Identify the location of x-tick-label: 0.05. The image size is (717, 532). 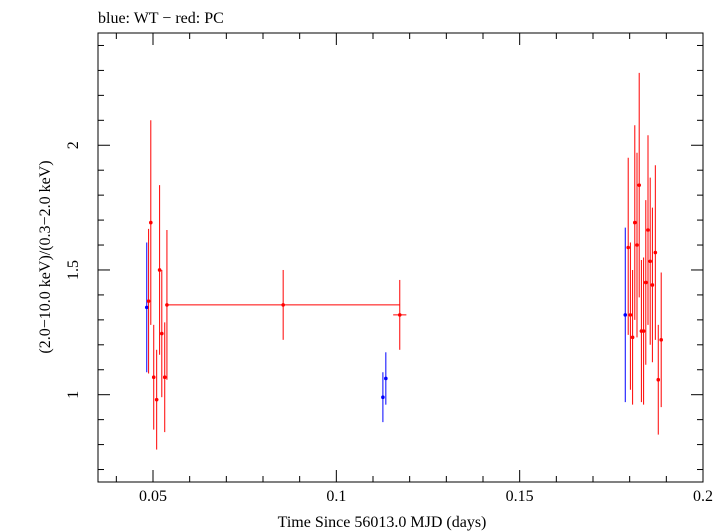
(153, 496).